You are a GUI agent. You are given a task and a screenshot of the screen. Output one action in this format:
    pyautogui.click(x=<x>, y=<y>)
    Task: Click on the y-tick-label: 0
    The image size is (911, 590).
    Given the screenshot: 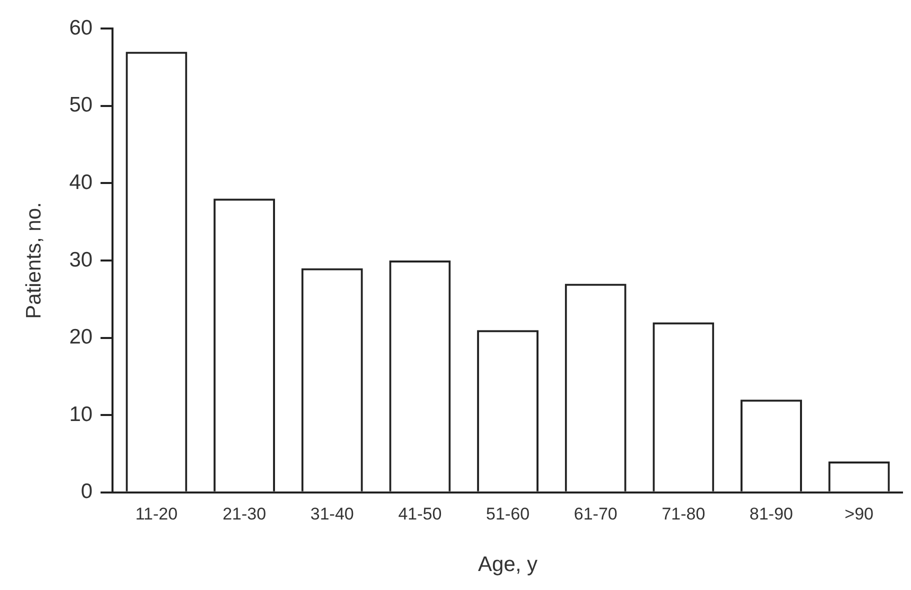 What is the action you would take?
    pyautogui.click(x=86, y=492)
    